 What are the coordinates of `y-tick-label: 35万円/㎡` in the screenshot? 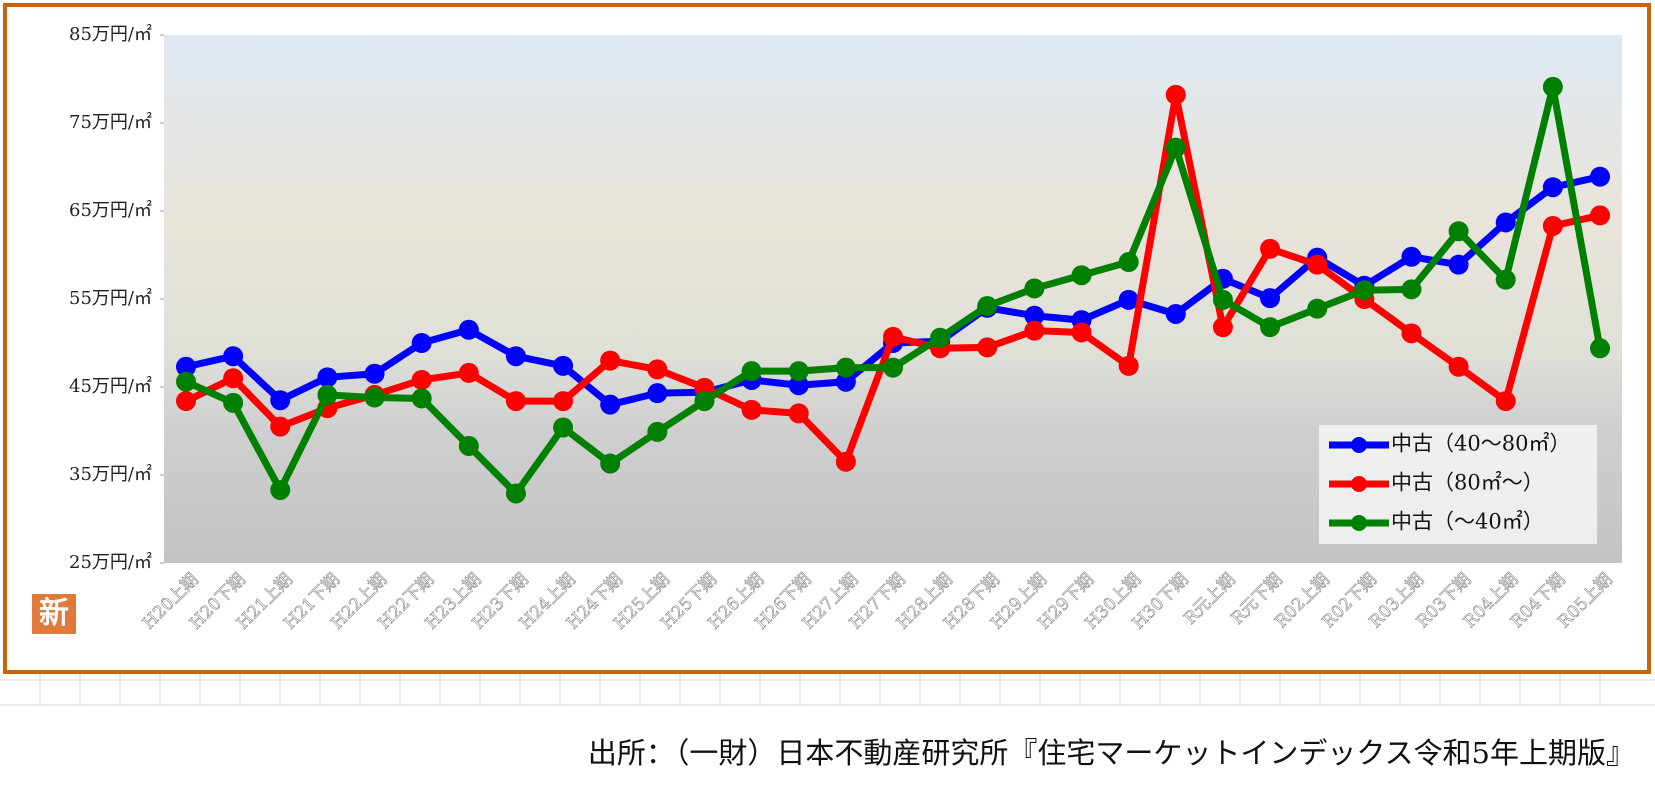 It's located at (110, 474).